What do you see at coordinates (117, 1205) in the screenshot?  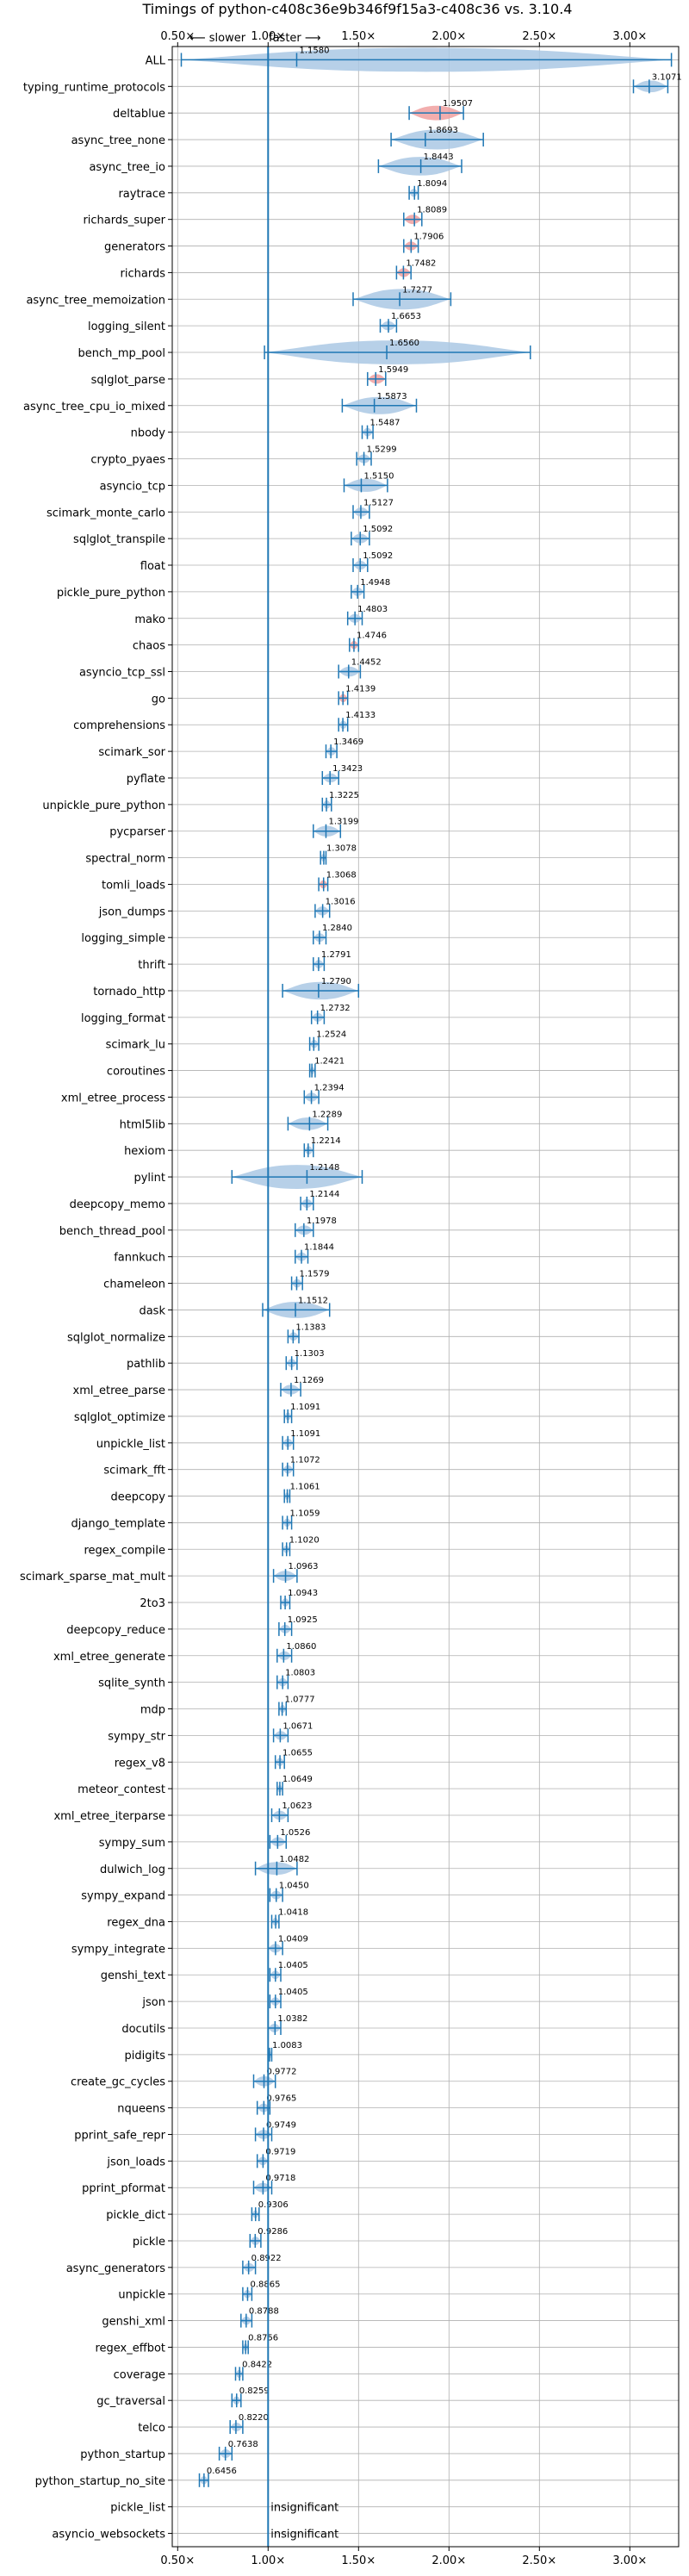 I see `benchmark-label: deepcopy_memo` at bounding box center [117, 1205].